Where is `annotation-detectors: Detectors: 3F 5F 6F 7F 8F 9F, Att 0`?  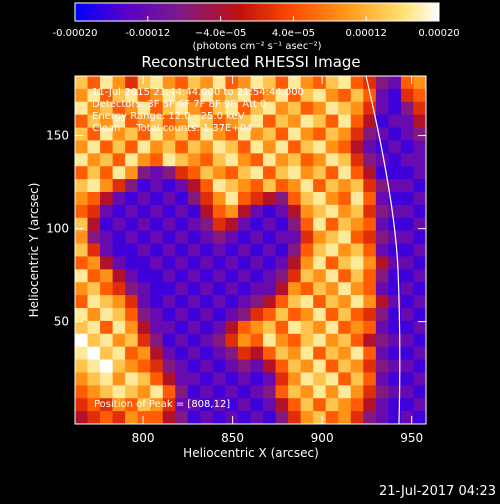 annotation-detectors: Detectors: 3F 5F 6F 7F 8F 9F, Att 0 is located at coordinates (179, 104).